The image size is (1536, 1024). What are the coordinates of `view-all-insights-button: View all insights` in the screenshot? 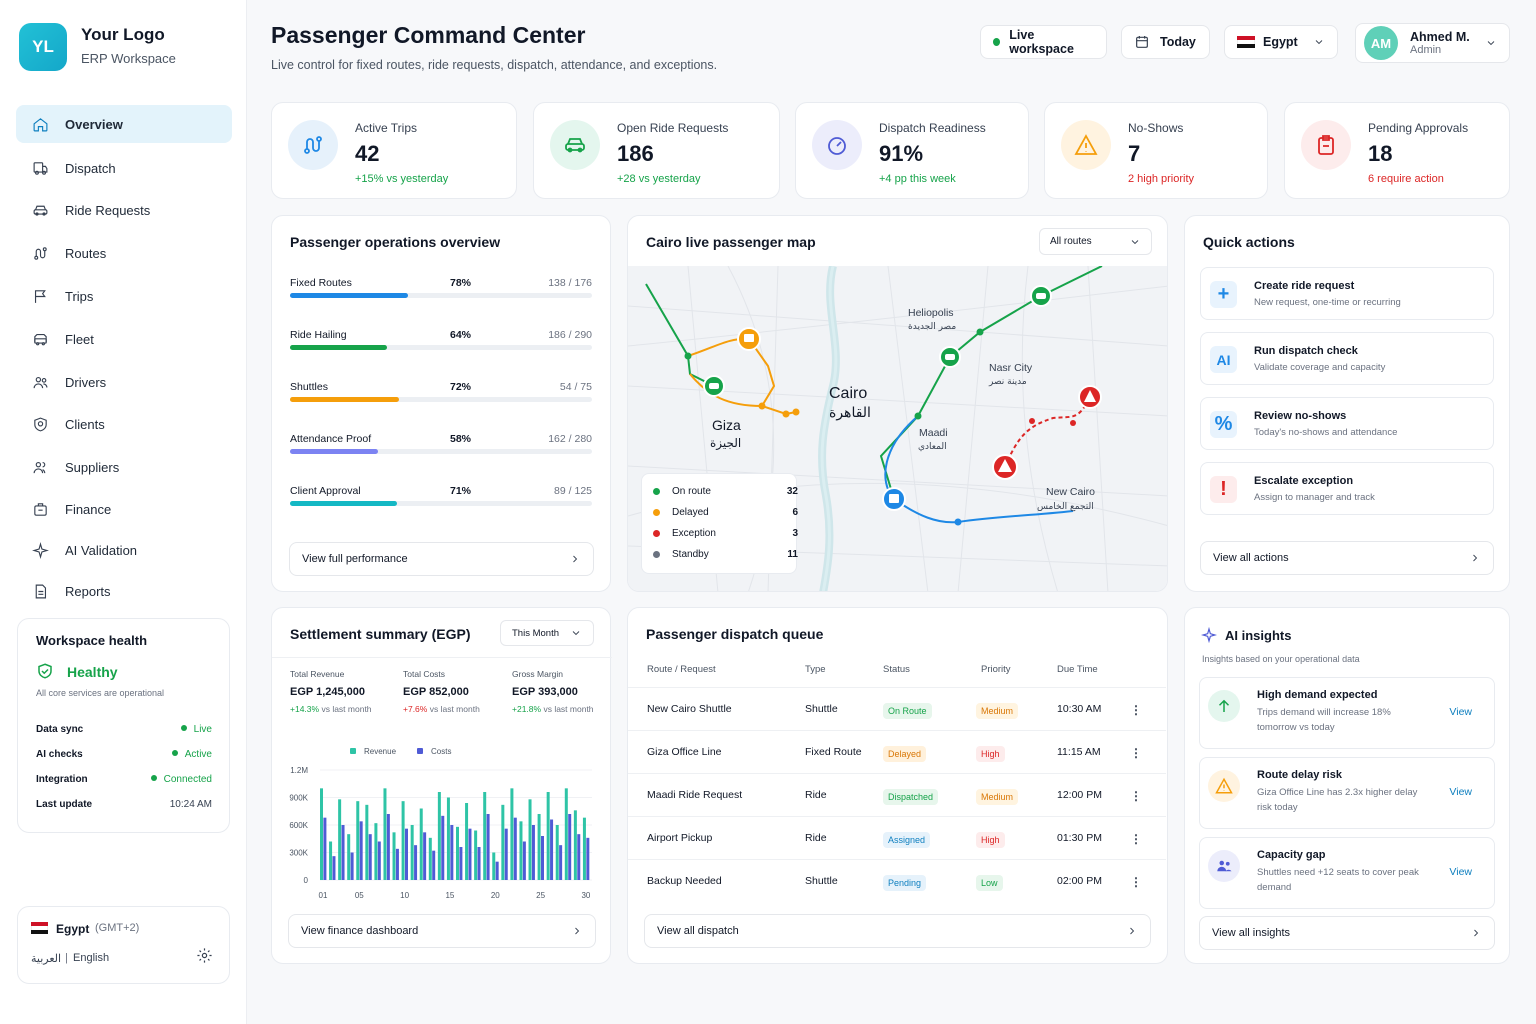 It's located at (1347, 933).